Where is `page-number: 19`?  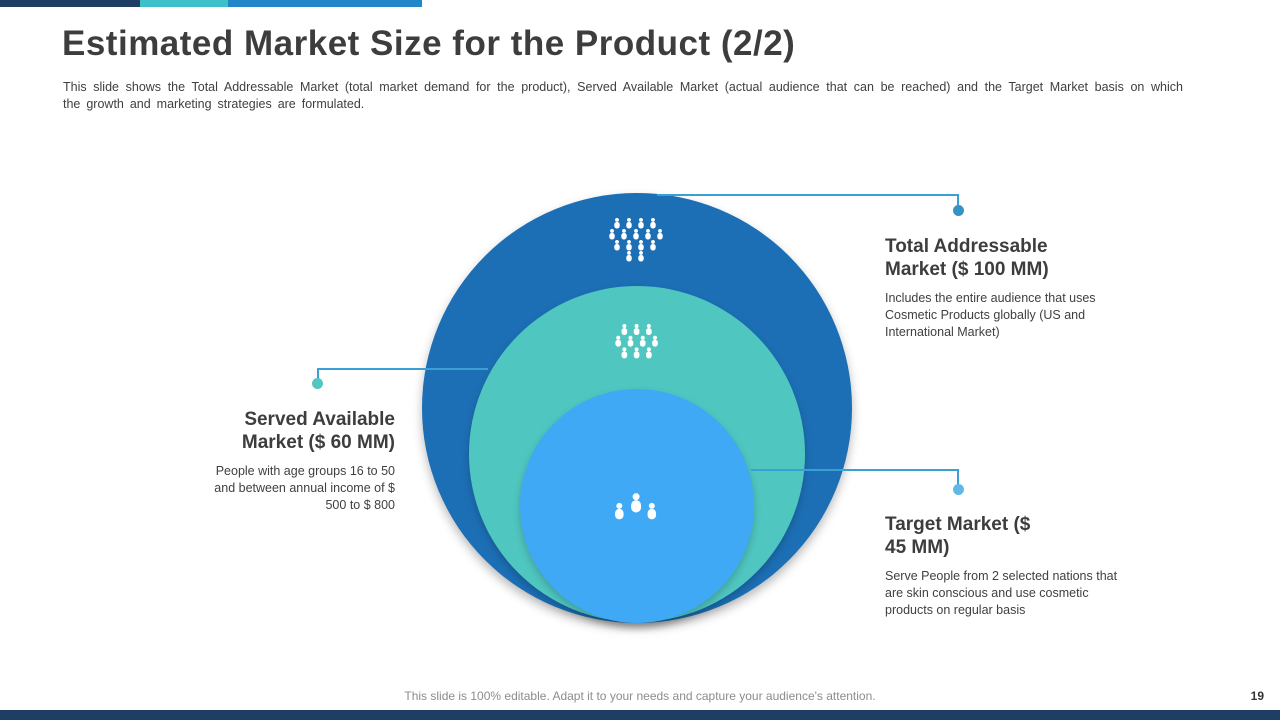
page-number: 19 is located at coordinates (1257, 696).